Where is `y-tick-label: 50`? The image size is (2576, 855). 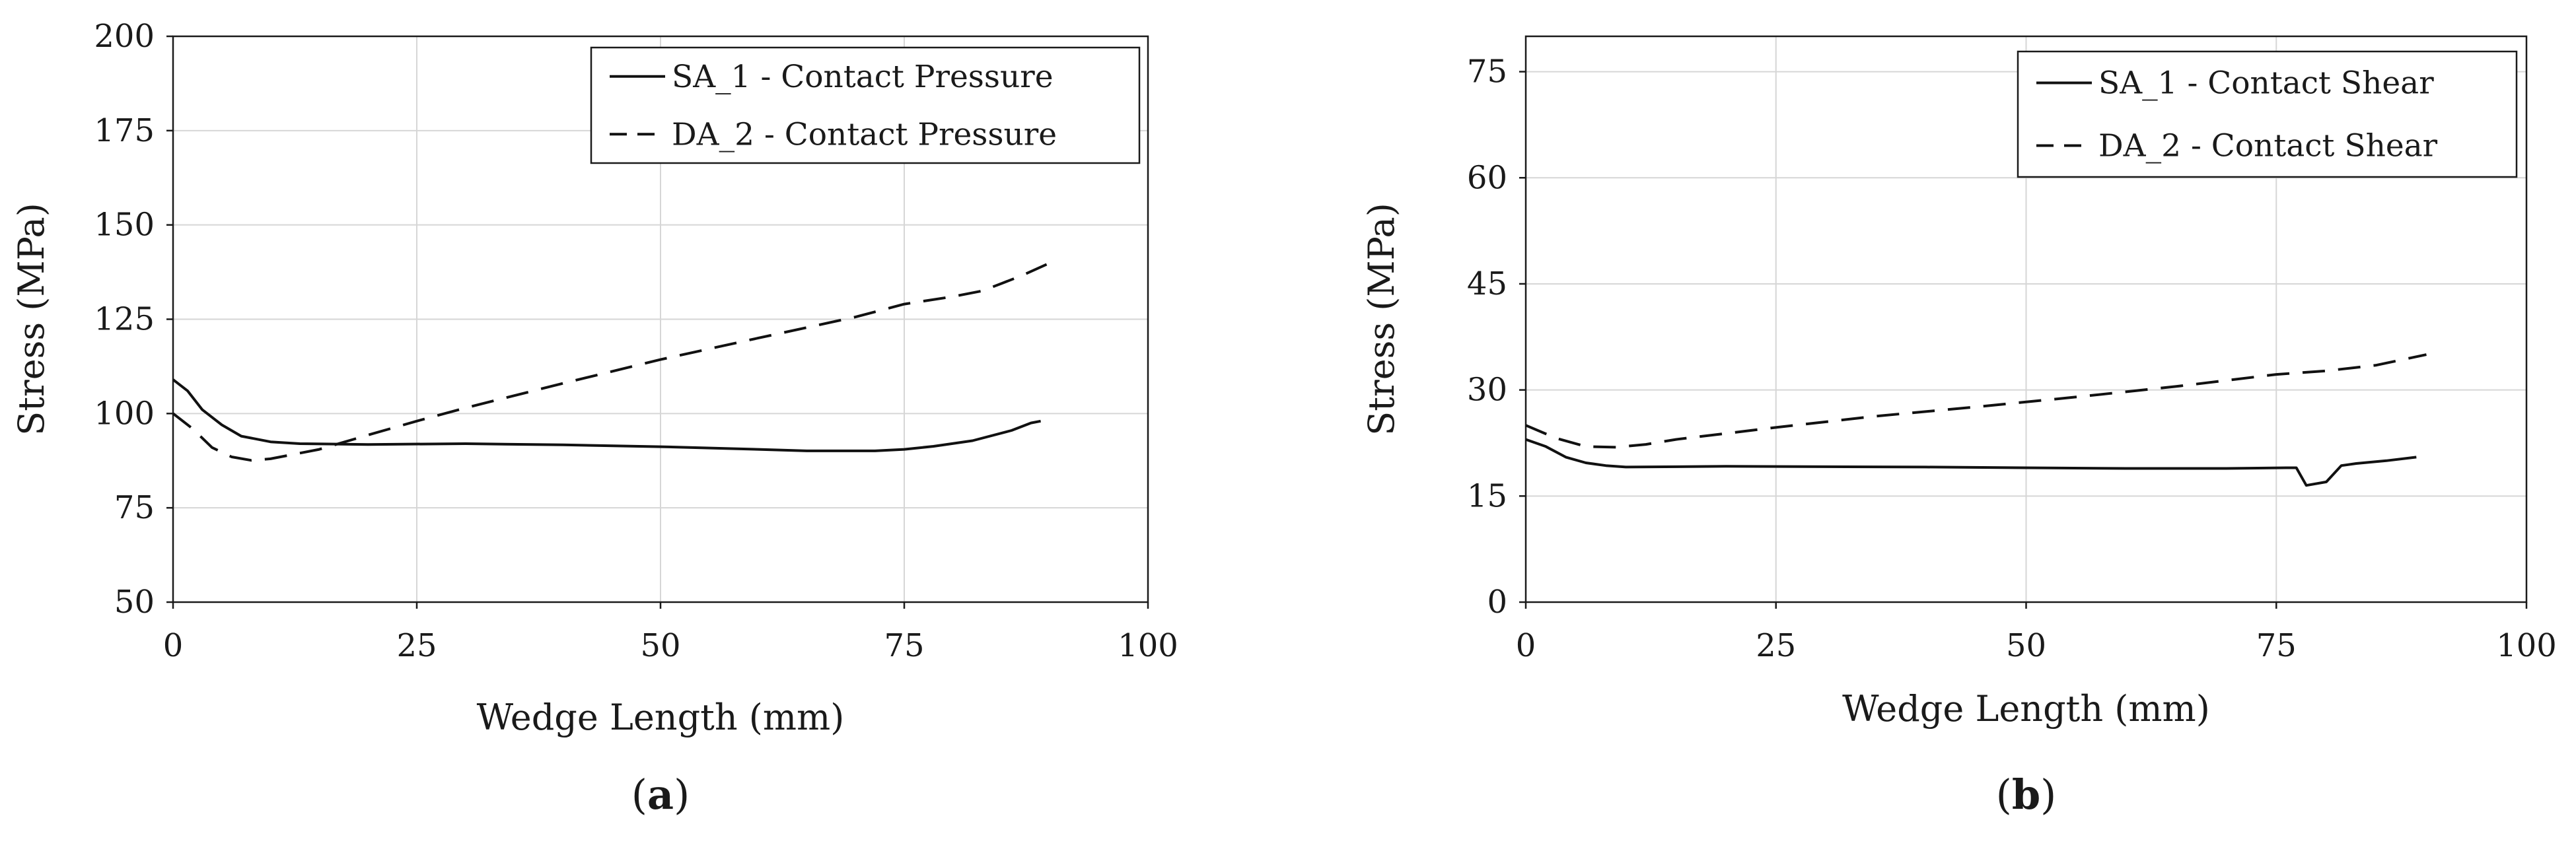
y-tick-label: 50 is located at coordinates (134, 602).